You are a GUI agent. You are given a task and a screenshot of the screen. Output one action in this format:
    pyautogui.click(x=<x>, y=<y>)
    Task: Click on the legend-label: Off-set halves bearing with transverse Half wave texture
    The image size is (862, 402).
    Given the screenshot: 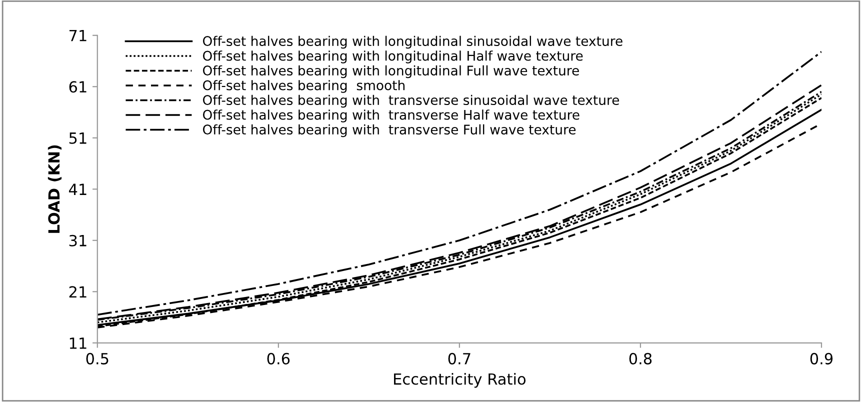 What is the action you would take?
    pyautogui.click(x=391, y=116)
    